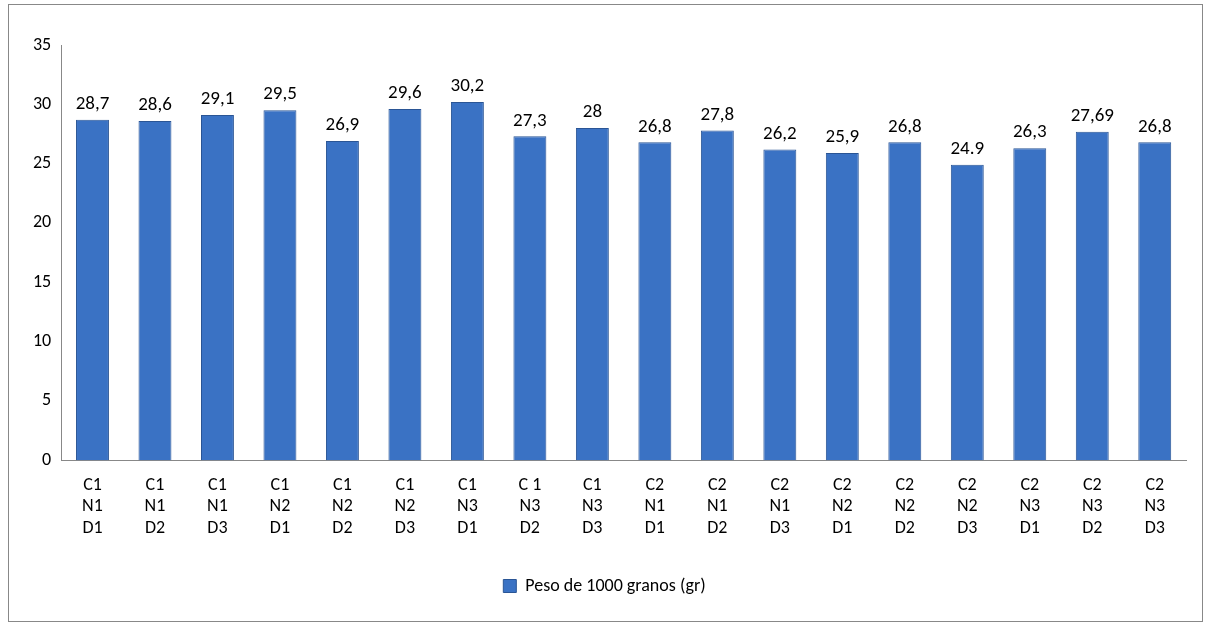  Describe the element at coordinates (1092, 505) in the screenshot. I see `x-tick-label: C2 N3 D2` at that location.